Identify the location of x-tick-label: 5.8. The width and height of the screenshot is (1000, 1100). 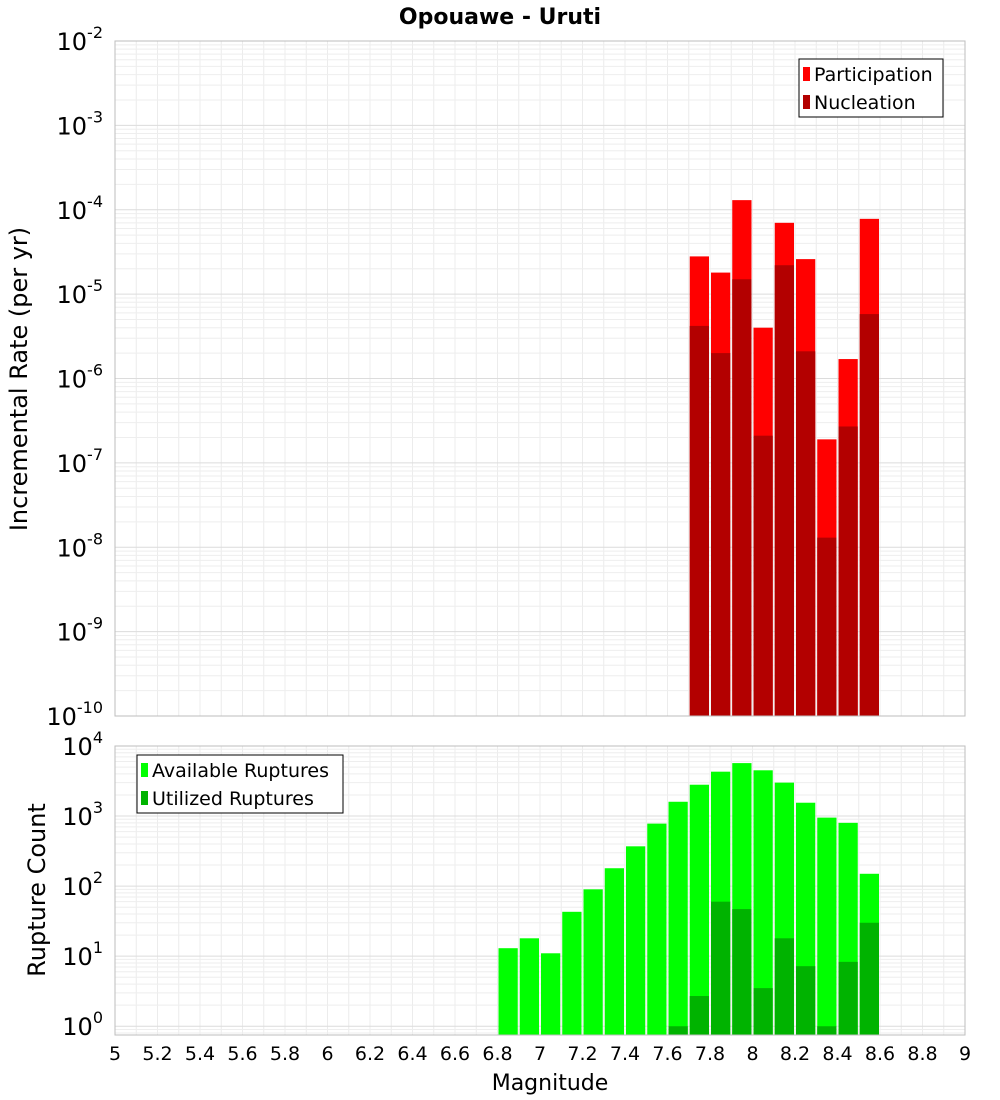
(285, 1054).